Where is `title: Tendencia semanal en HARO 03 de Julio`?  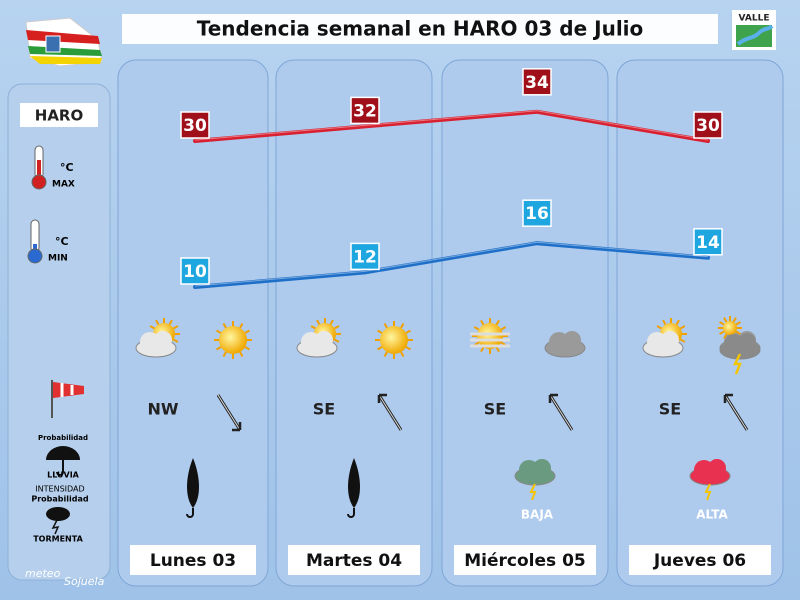 title: Tendencia semanal en HARO 03 de Julio is located at coordinates (420, 29).